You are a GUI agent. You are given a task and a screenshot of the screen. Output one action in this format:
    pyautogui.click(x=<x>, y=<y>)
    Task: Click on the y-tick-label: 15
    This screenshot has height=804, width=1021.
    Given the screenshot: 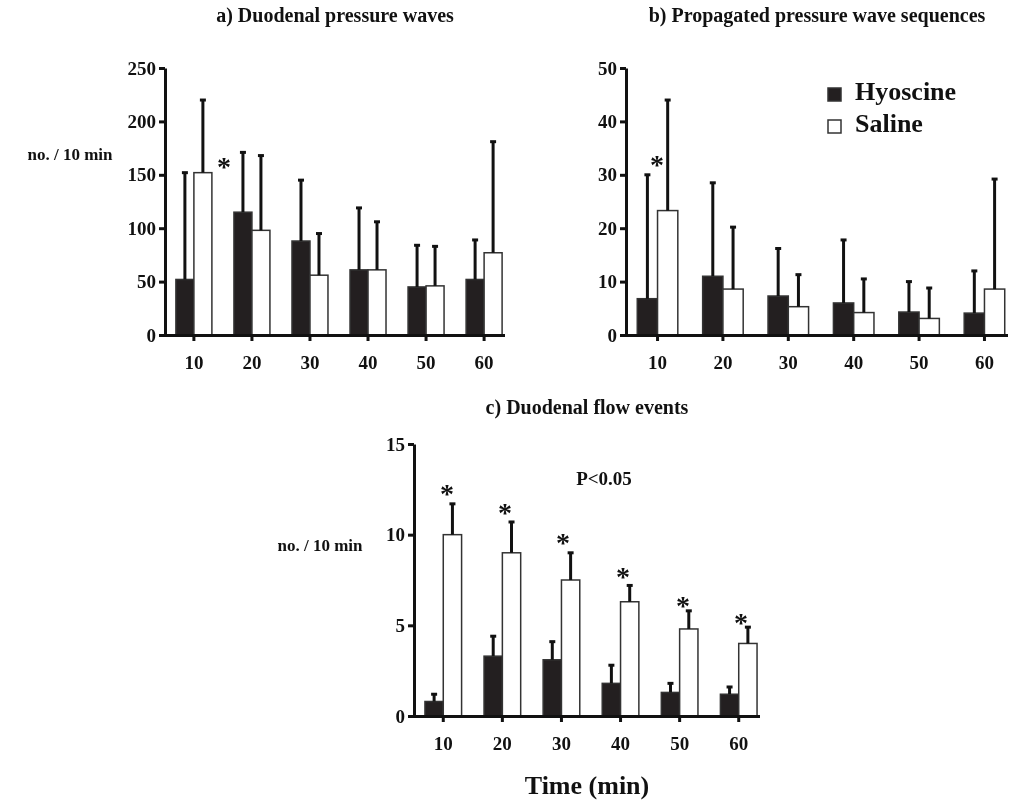 What is the action you would take?
    pyautogui.click(x=395, y=444)
    